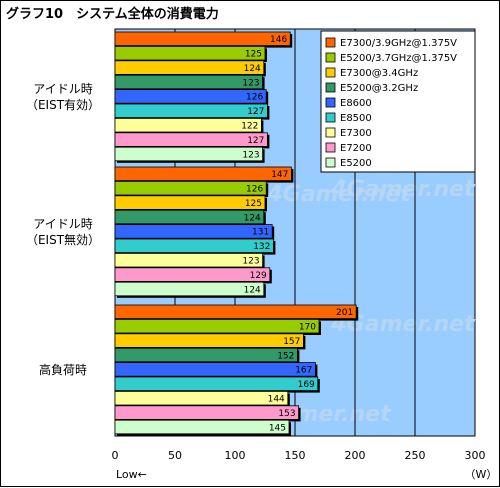 This screenshot has width=500, height=488. Describe the element at coordinates (303, 371) in the screenshot. I see `bar-value-label: 167` at that location.